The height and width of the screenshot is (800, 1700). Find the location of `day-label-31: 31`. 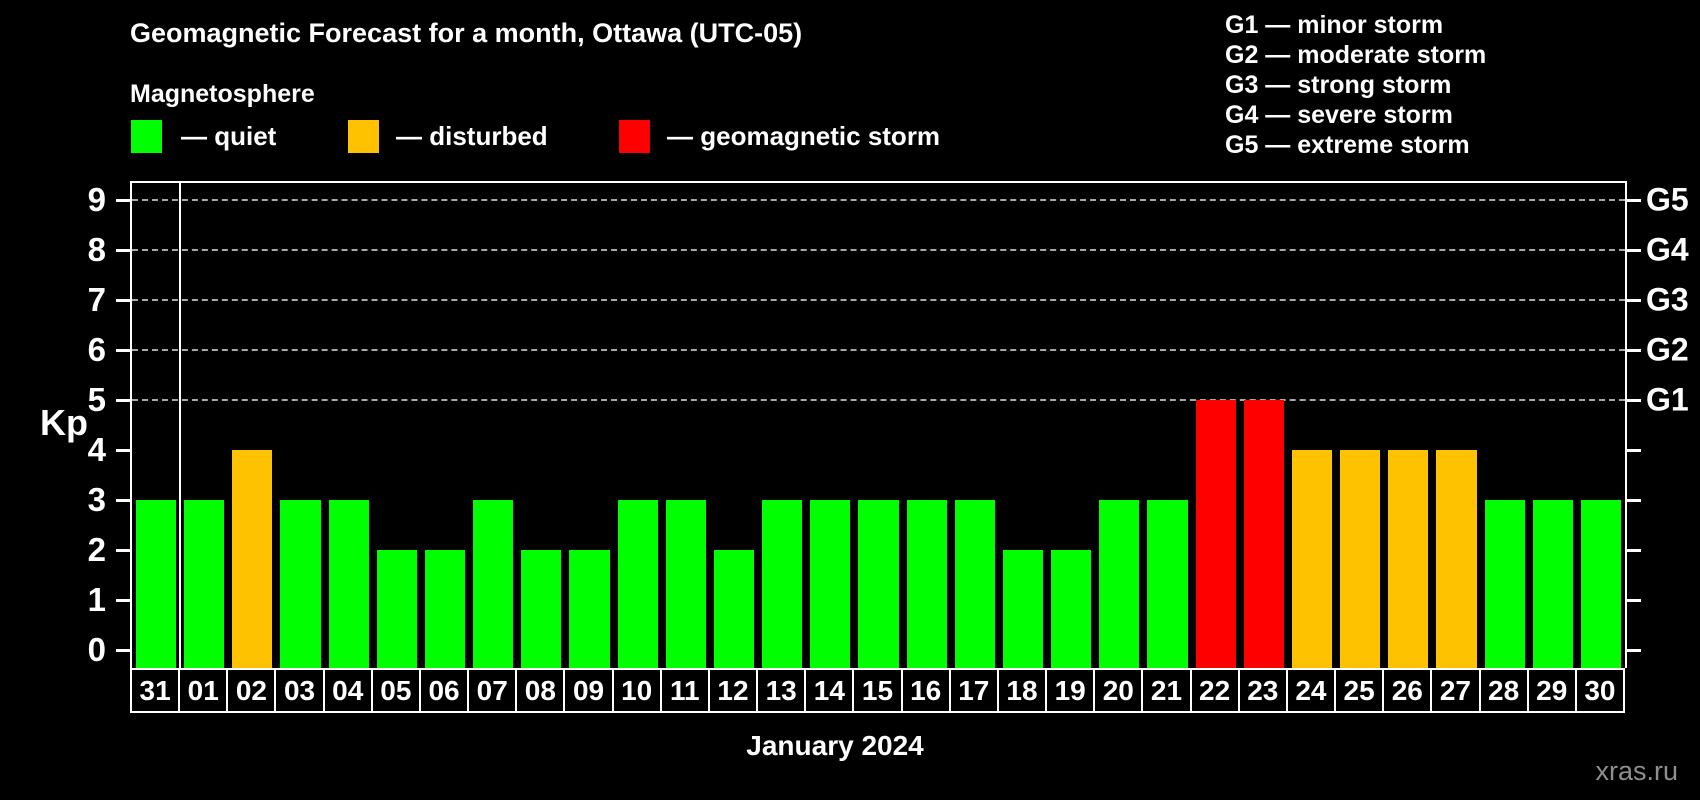

day-label-31: 31 is located at coordinates (155, 690).